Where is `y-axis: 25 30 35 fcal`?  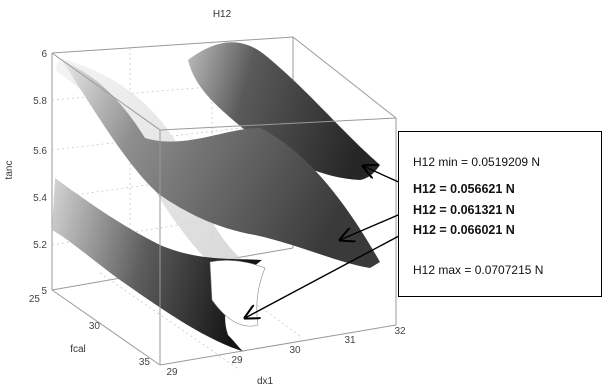
y-axis: 25 30 35 fcal is located at coordinates (90, 331).